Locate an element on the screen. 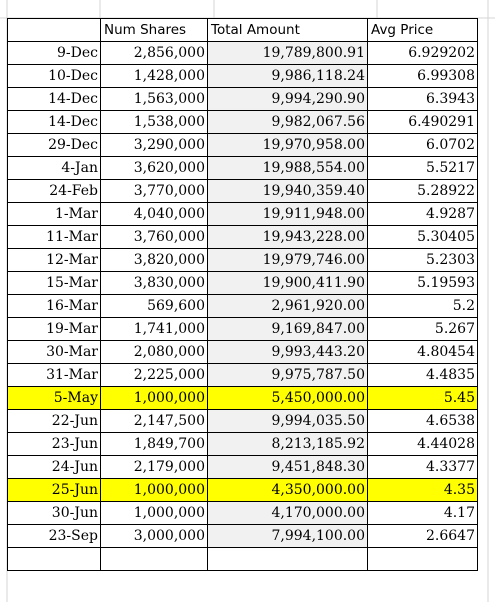 The width and height of the screenshot is (495, 602). avg-price-cell: 4.6538 is located at coordinates (422, 421).